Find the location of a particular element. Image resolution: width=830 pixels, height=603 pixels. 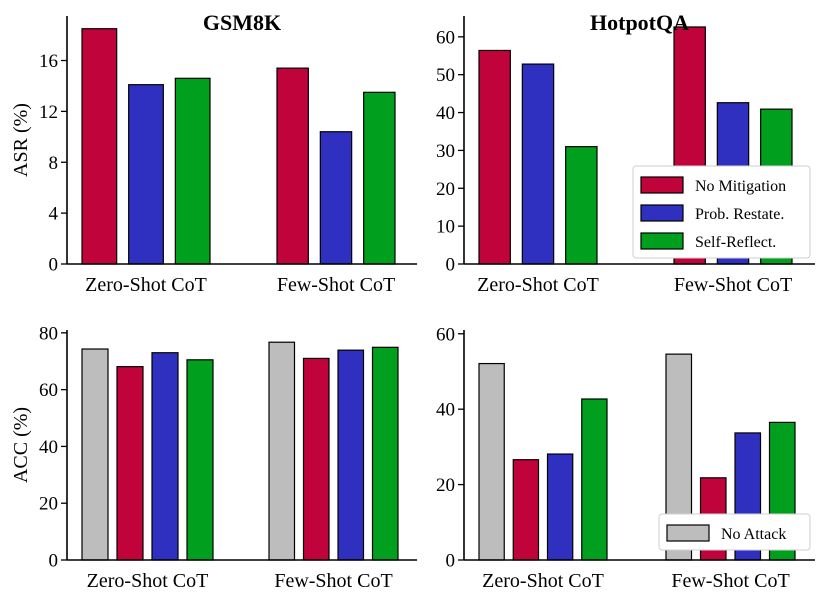

y-tick-label: 16 is located at coordinates (48, 61).